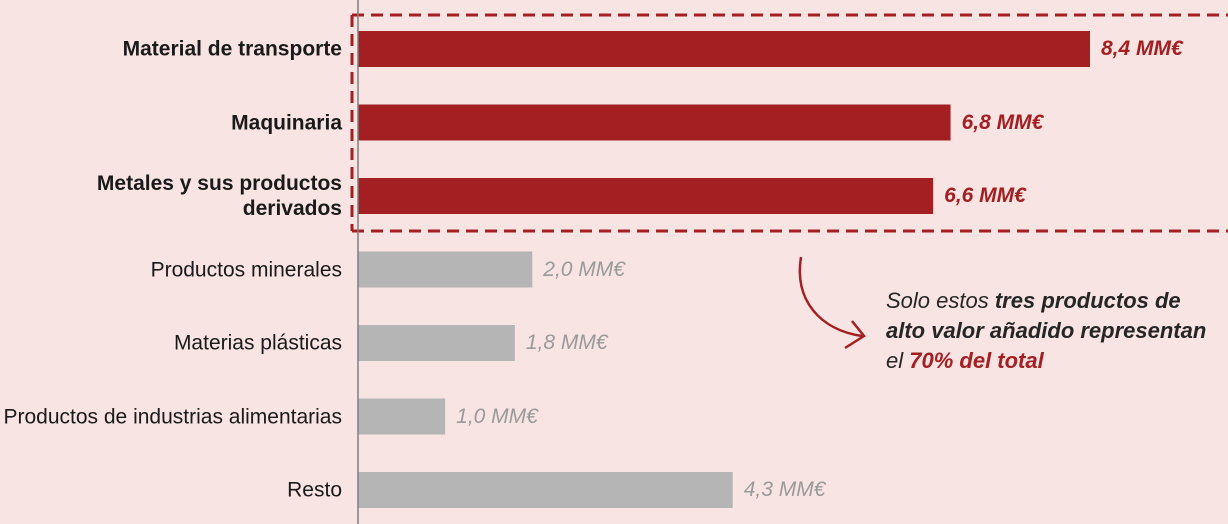 This screenshot has height=524, width=1228. I want to click on value-label-3: 2,0 MM€, so click(584, 269).